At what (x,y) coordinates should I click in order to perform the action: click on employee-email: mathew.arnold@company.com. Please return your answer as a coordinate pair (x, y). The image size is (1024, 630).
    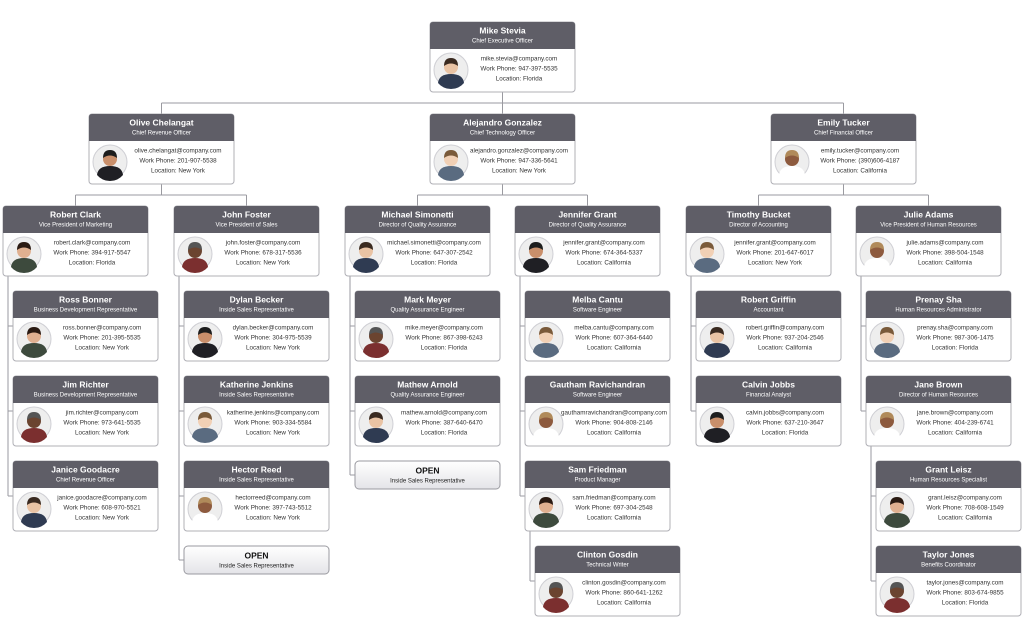
    Looking at the image, I should click on (444, 413).